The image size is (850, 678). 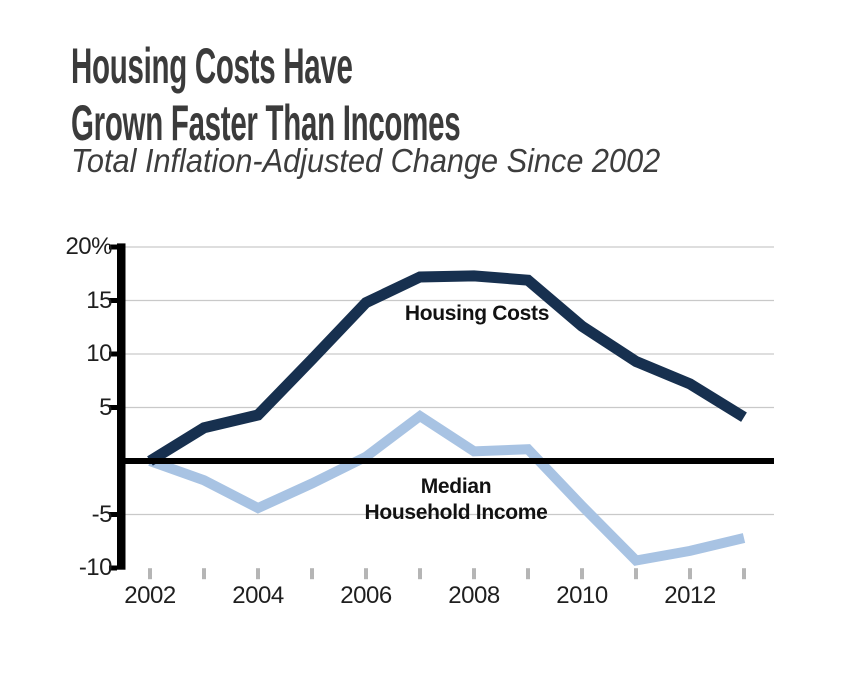 What do you see at coordinates (690, 595) in the screenshot?
I see `x-tick-label: 2012` at bounding box center [690, 595].